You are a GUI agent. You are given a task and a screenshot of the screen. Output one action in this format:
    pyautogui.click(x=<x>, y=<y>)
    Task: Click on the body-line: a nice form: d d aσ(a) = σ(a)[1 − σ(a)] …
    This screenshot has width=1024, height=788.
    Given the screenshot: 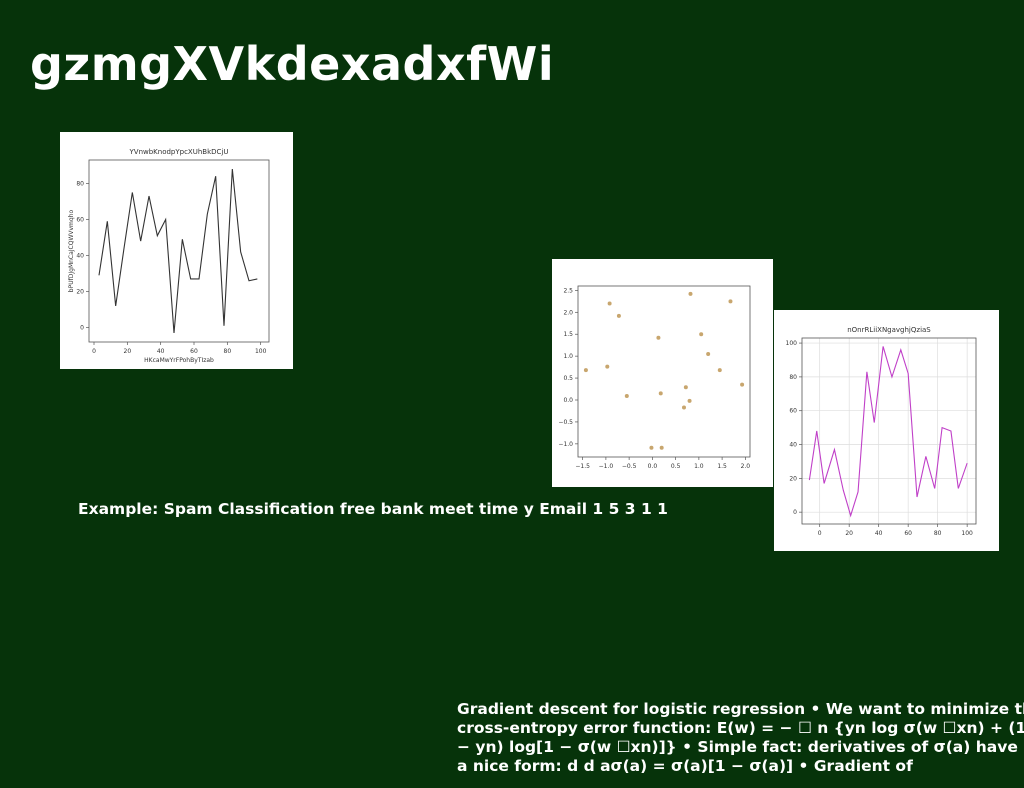 What is the action you would take?
    pyautogui.click(x=685, y=766)
    